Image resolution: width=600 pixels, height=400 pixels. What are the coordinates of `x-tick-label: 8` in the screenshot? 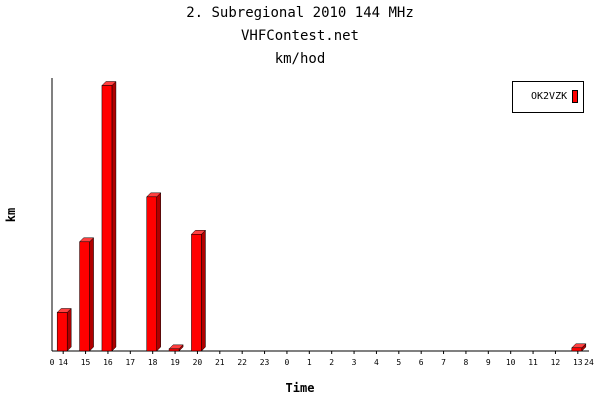 It's located at (466, 362).